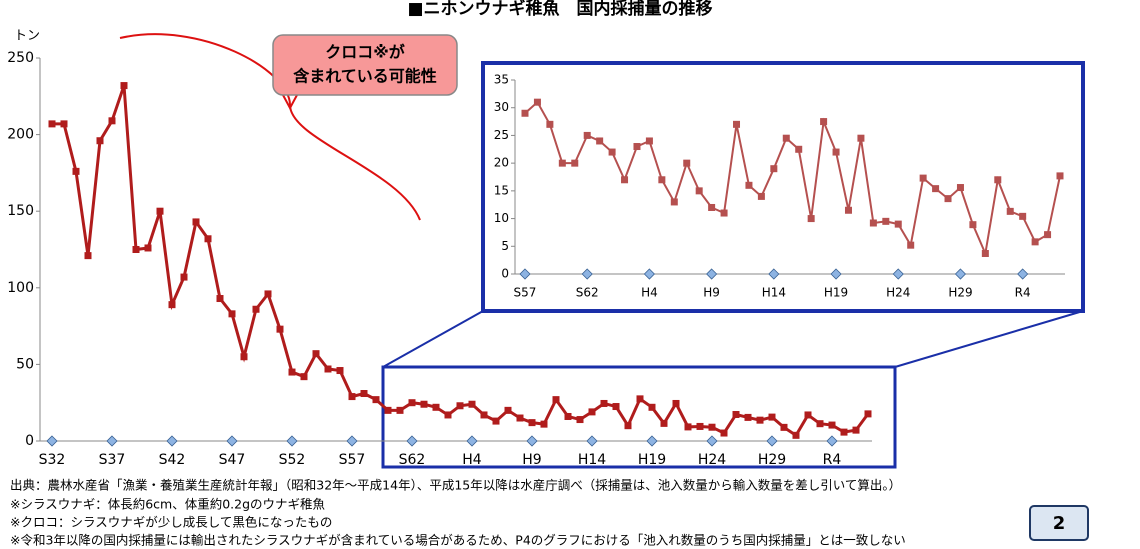  I want to click on y-tick-label: 30, so click(501, 107).